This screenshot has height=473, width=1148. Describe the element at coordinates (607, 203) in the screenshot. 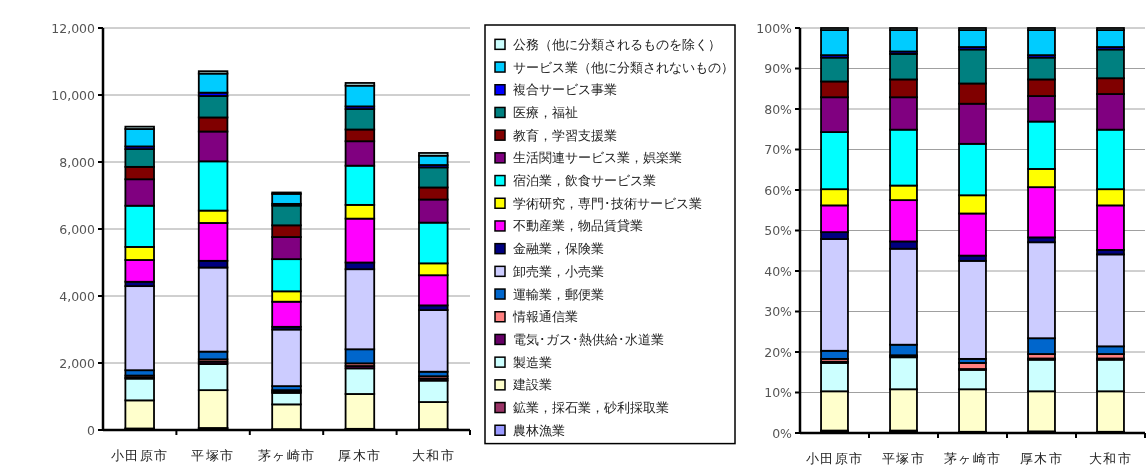

I see `legend-label: 学術研究，専門･技術サービス業` at that location.